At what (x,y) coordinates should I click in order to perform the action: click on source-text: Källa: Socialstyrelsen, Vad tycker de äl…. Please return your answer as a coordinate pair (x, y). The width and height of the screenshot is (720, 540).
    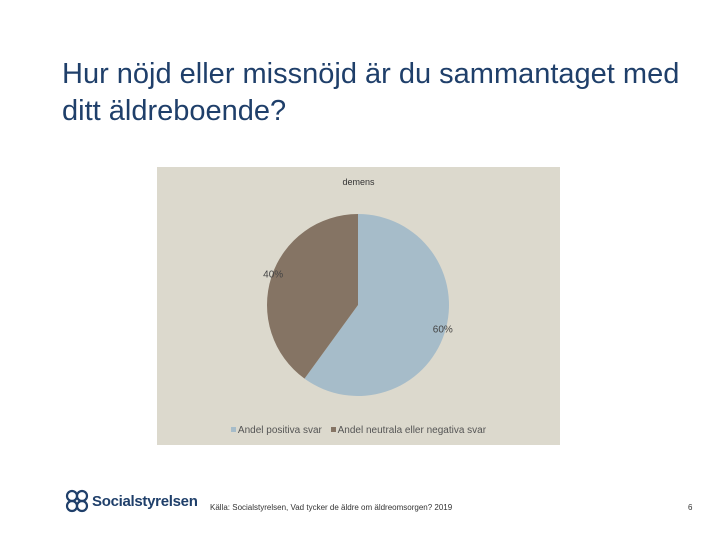
    Looking at the image, I should click on (331, 507).